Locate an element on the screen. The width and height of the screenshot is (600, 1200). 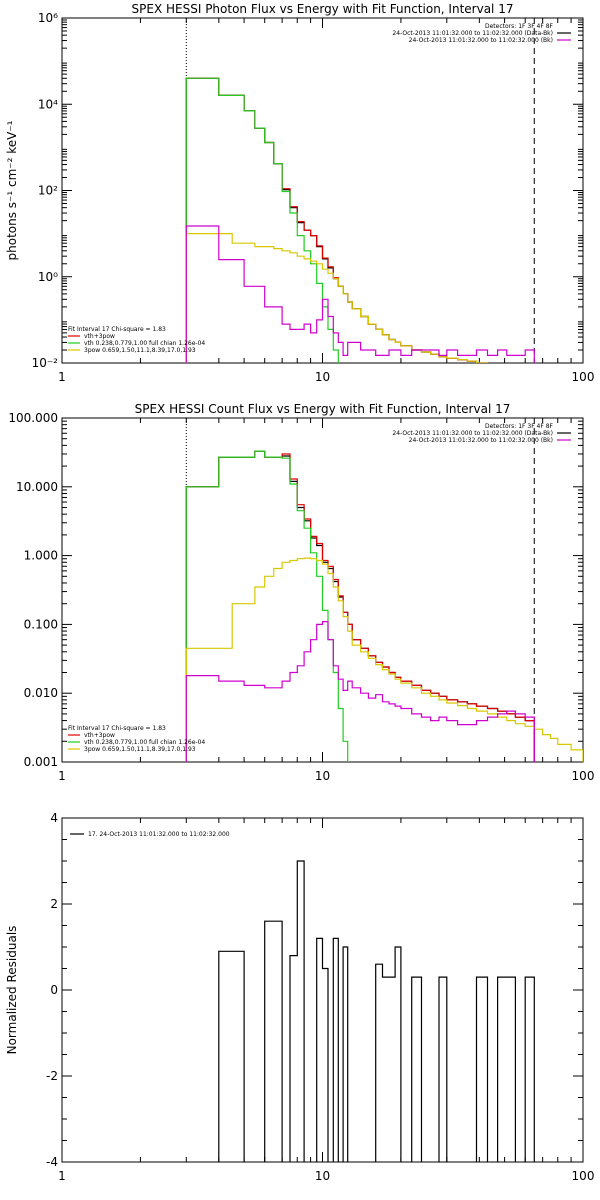
y-tick-label: 10.000 is located at coordinates (37, 487).